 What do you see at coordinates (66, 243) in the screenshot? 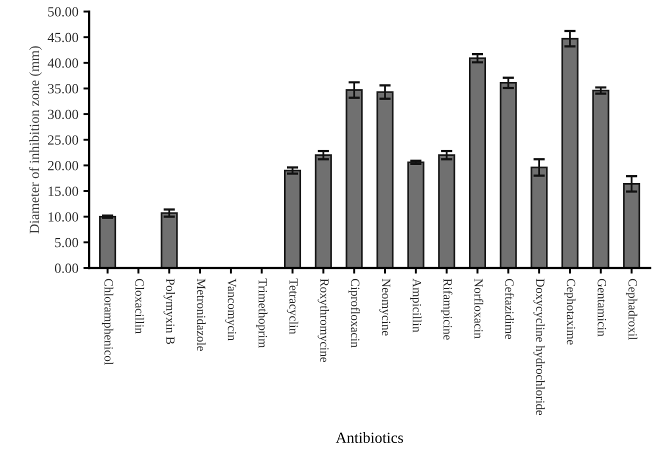
I see `y-tick-label: 5.00` at bounding box center [66, 243].